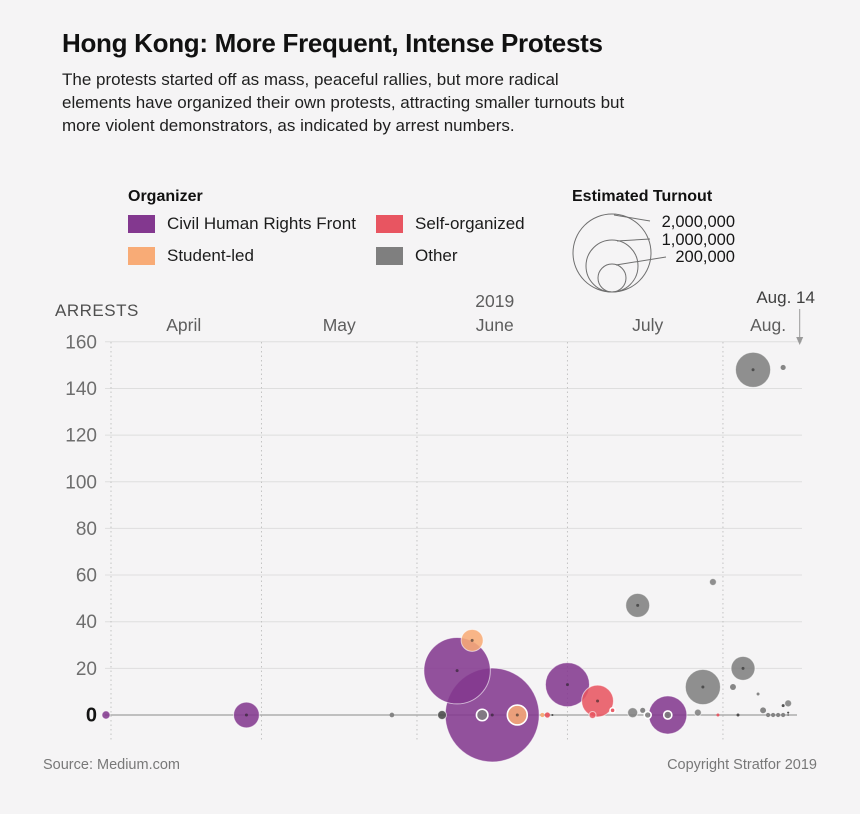 The height and width of the screenshot is (814, 860). I want to click on year-label: 2019, so click(494, 301).